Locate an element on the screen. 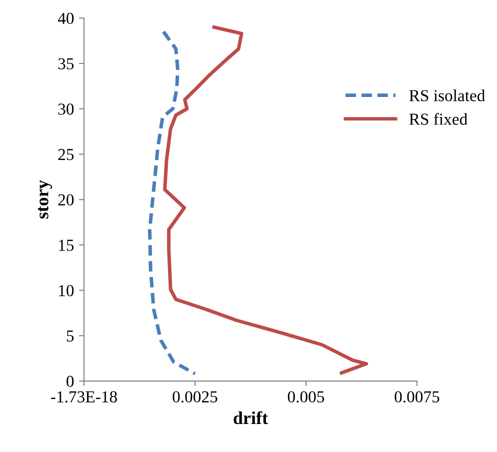  y-tick-label: 15 is located at coordinates (66, 245).